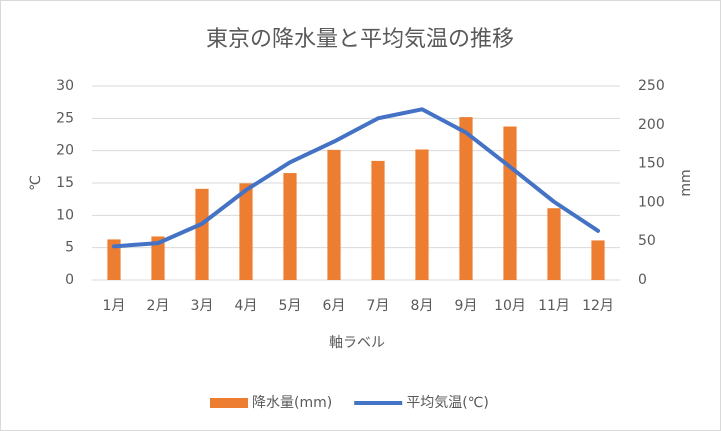 The image size is (721, 431). Describe the element at coordinates (510, 306) in the screenshot. I see `x-tick-label: 10月` at that location.